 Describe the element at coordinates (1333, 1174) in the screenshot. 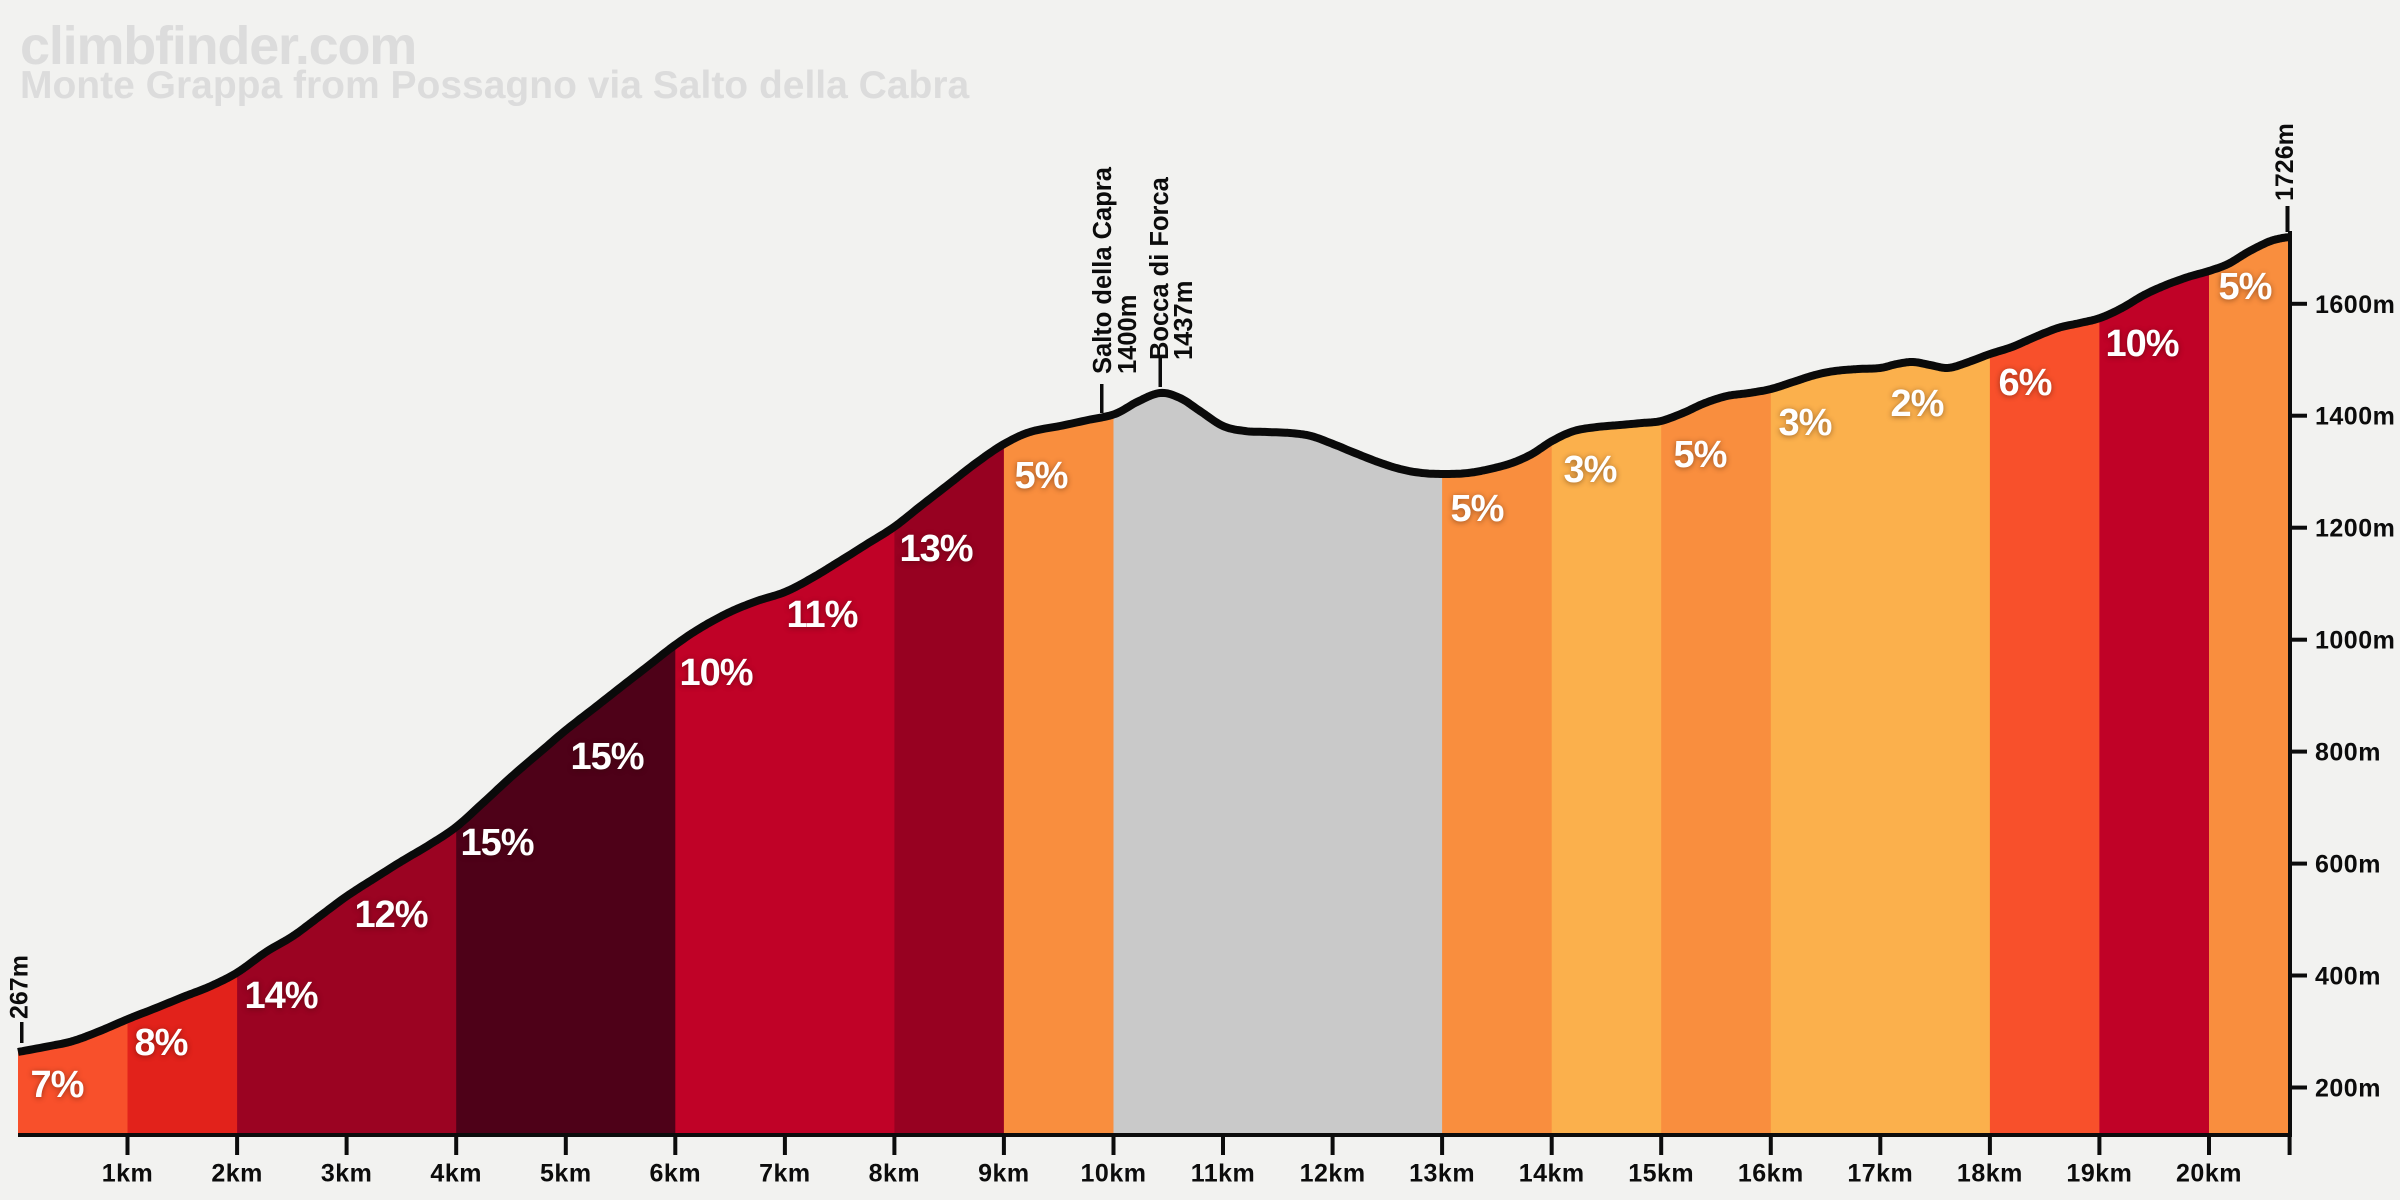

I see `svg-text: 12km` at that location.